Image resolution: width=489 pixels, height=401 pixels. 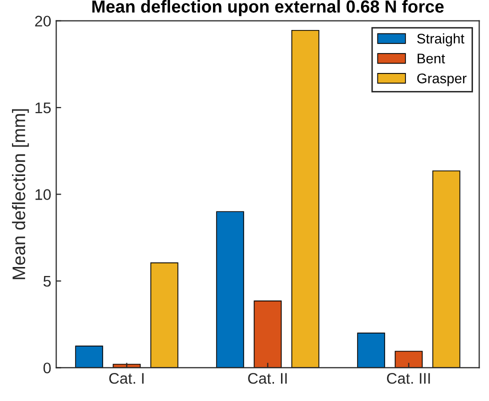 I want to click on y-tick-label: 0, so click(x=47, y=368).